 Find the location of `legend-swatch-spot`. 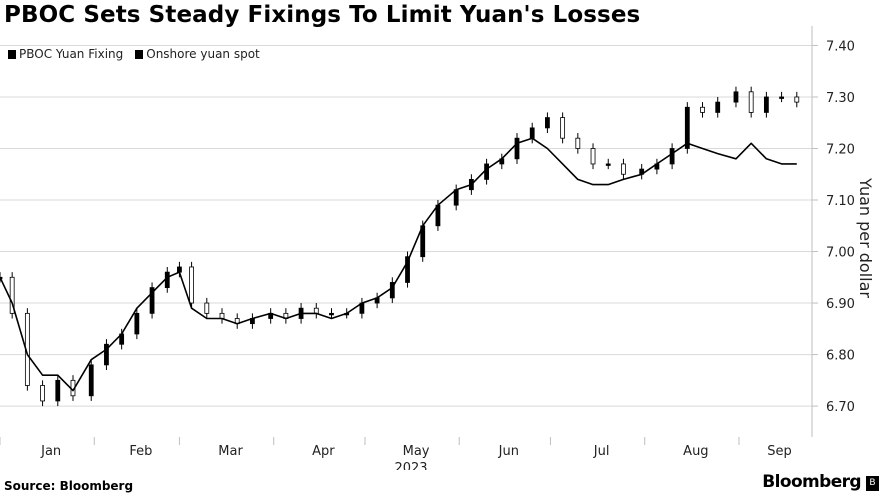

legend-swatch-spot is located at coordinates (139, 54).